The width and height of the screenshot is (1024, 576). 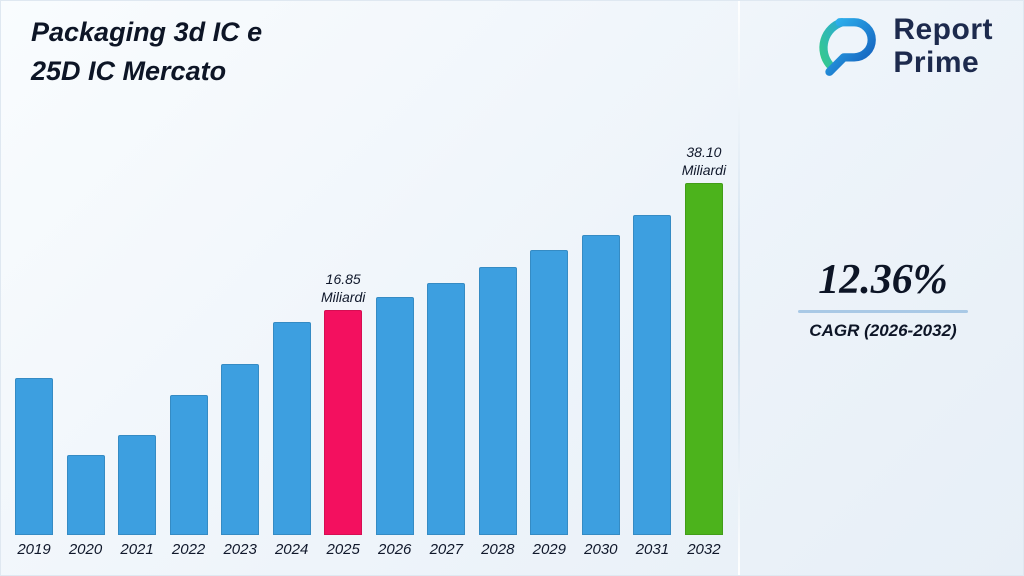 I want to click on bar-slot-2027: 2027, so click(x=446, y=420).